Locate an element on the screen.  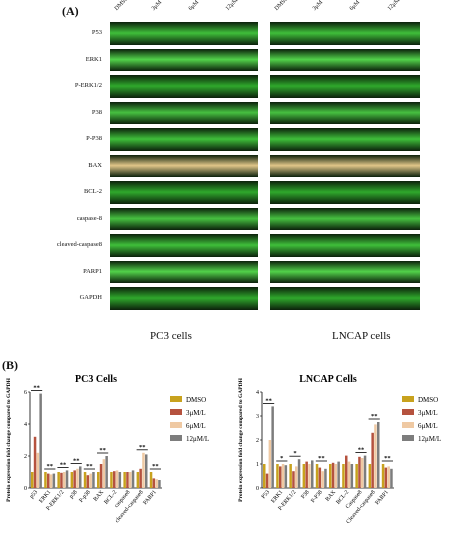
x-tick-label: p38 is located at coordinates (74, 494).